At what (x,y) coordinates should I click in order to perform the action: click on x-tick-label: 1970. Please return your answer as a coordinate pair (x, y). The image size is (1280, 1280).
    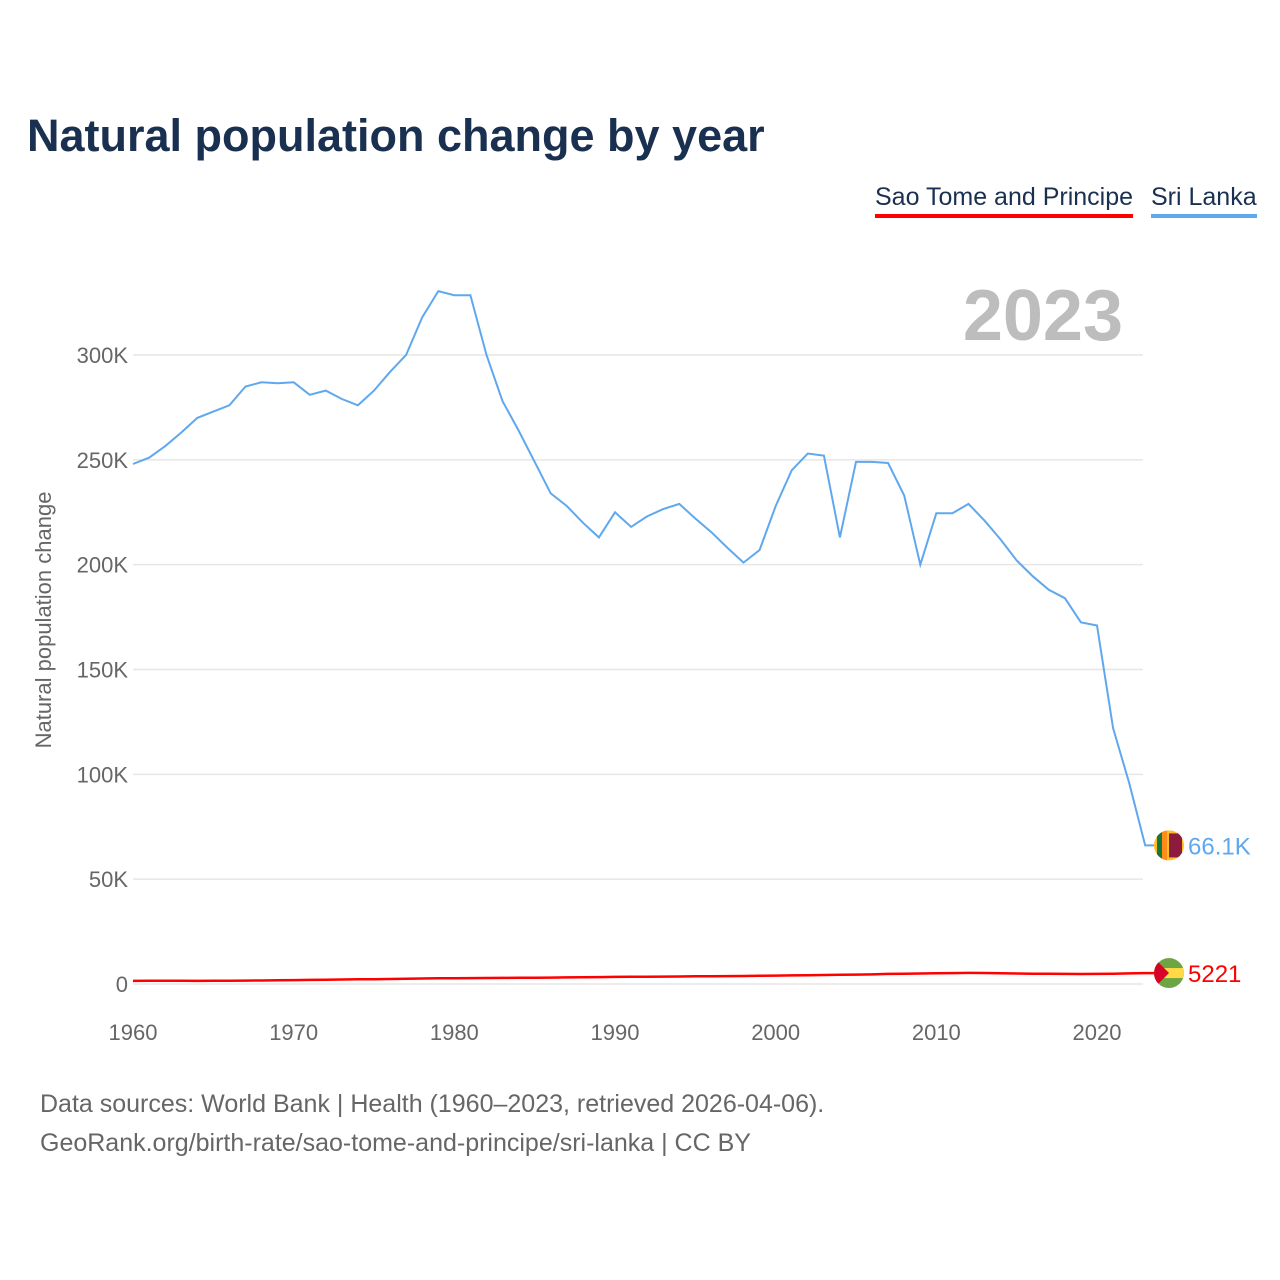
    Looking at the image, I should click on (293, 1032).